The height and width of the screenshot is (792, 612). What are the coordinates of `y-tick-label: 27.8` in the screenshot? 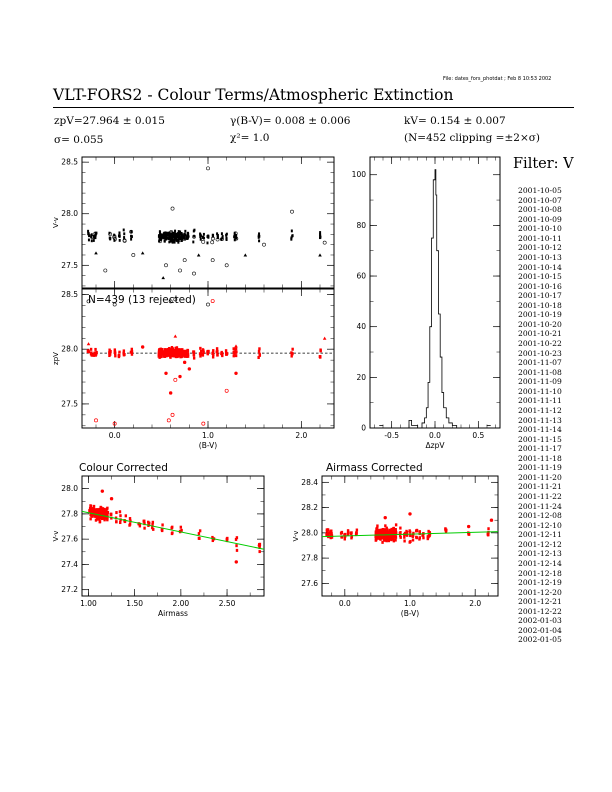 It's located at (309, 558).